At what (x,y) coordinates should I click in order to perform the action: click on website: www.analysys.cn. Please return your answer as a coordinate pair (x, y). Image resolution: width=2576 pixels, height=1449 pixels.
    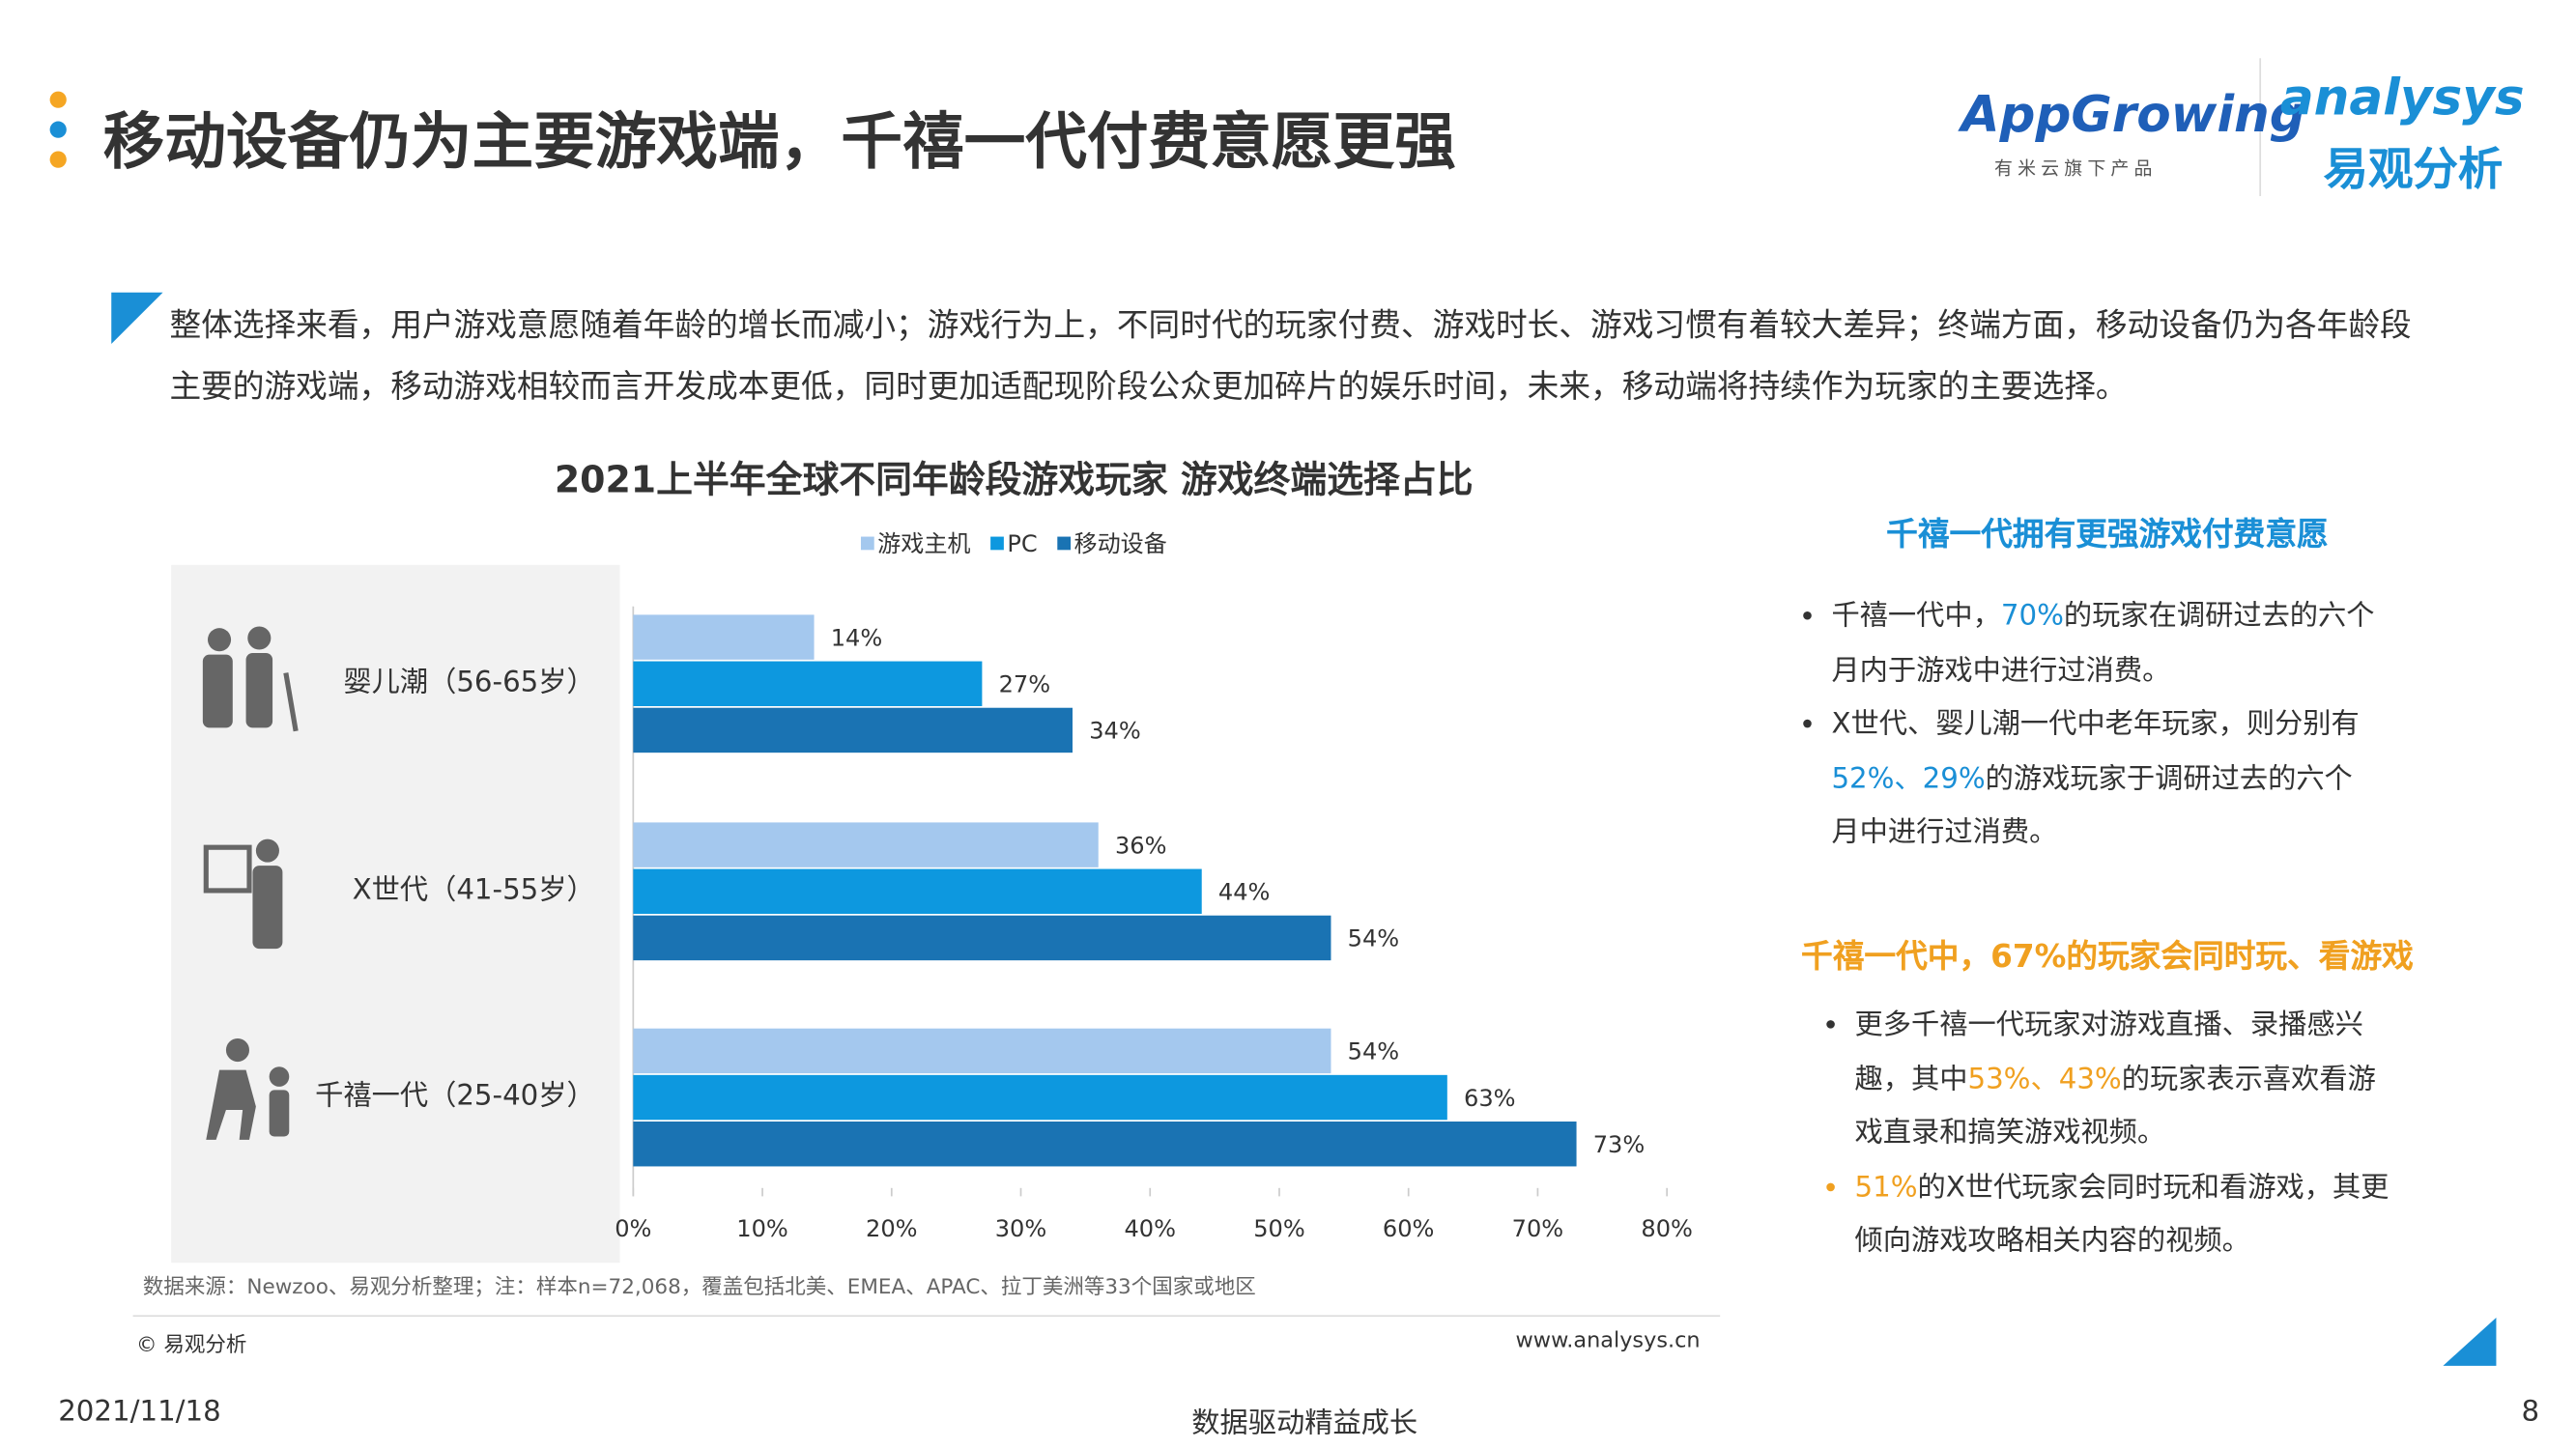
    Looking at the image, I should click on (1609, 1340).